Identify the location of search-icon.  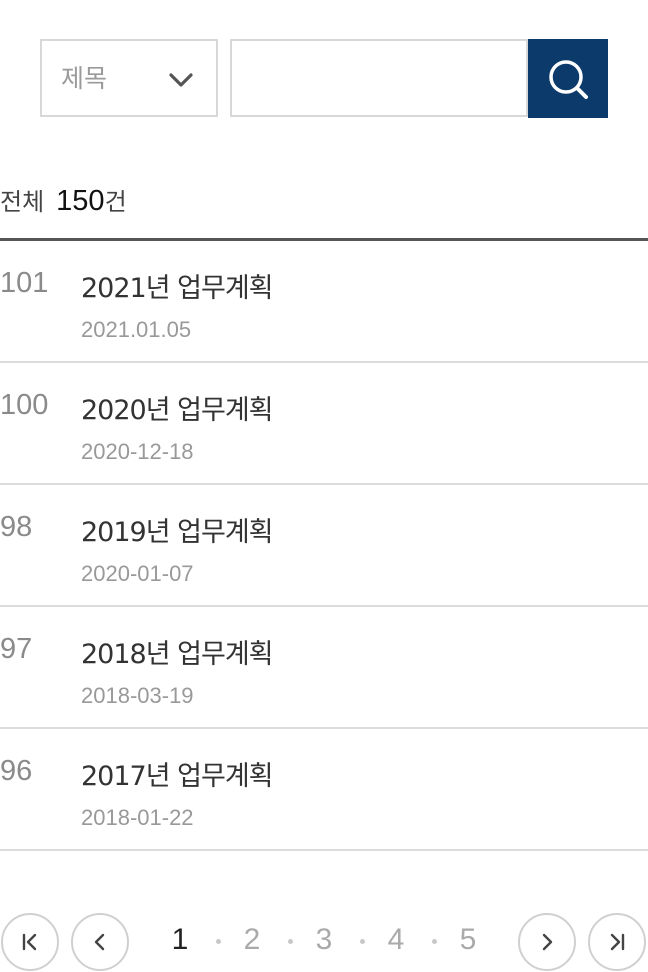
(568, 79).